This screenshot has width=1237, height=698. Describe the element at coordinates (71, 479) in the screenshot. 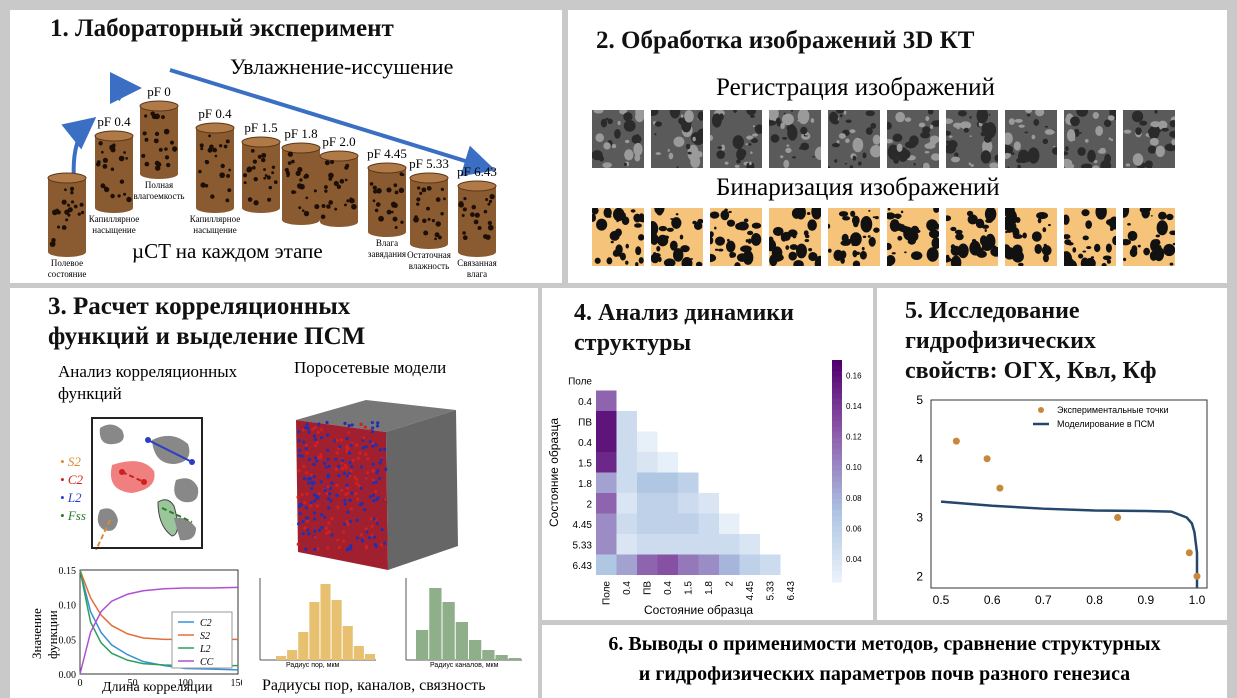

I see `legend-c2: • C2` at that location.